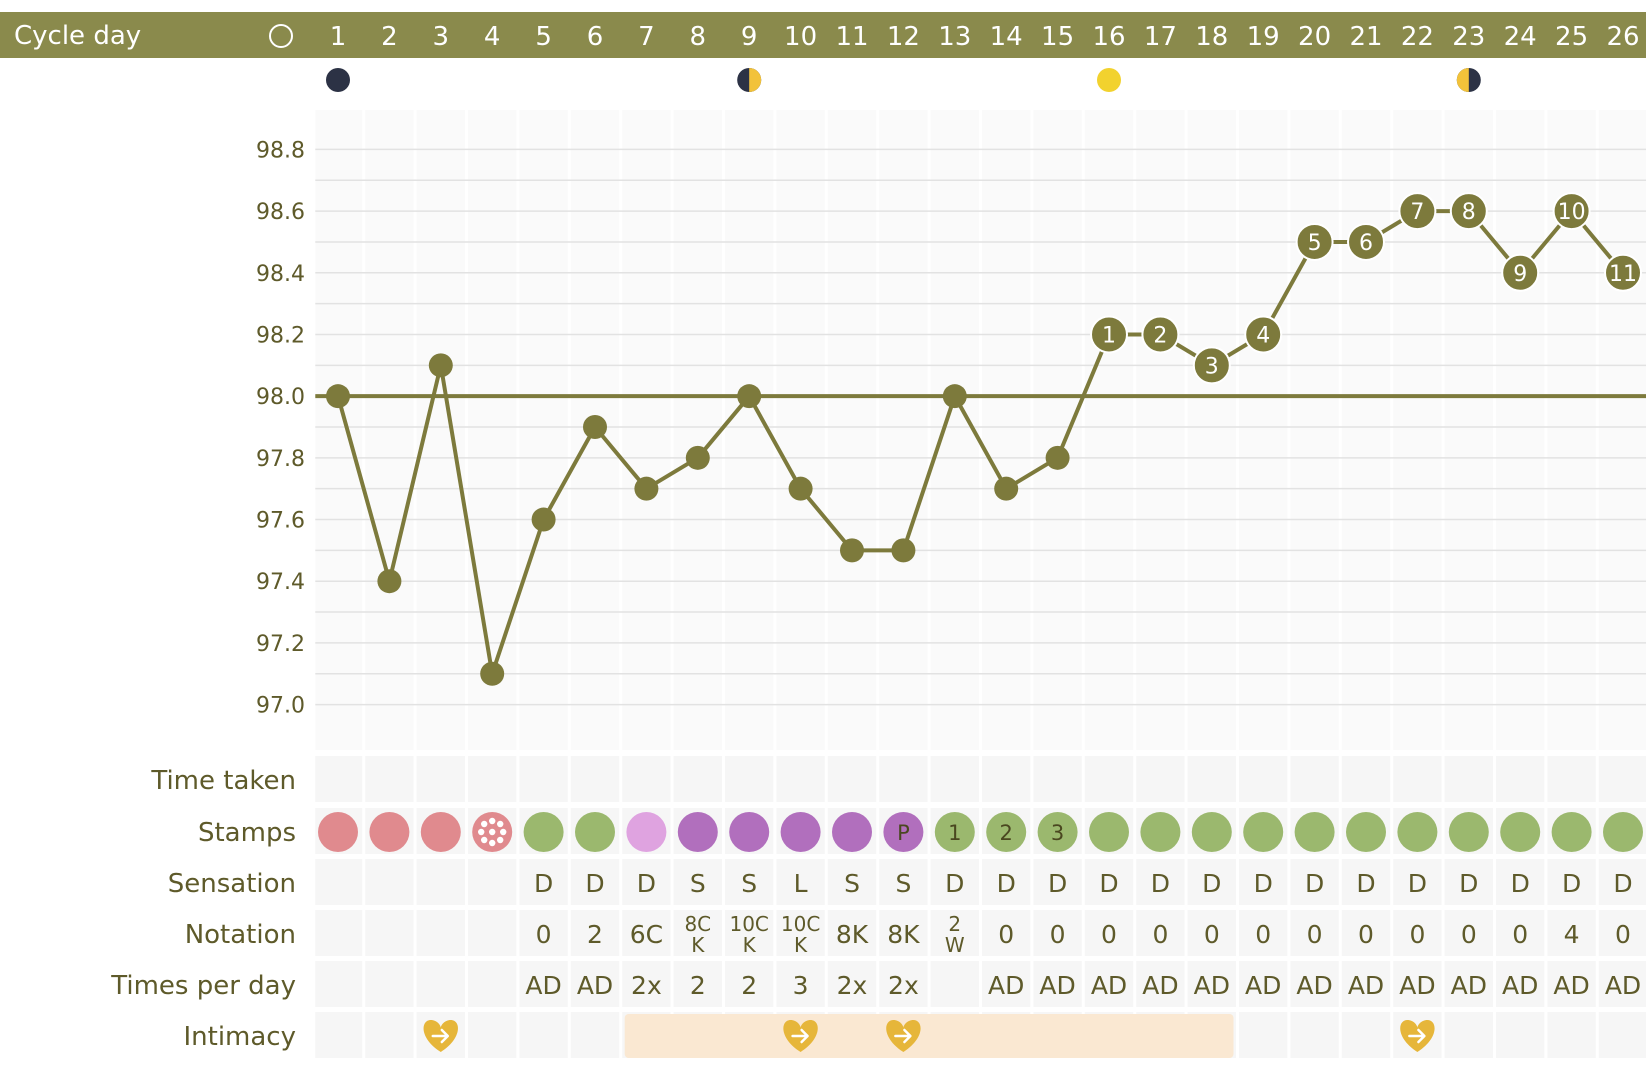 The width and height of the screenshot is (1646, 1080). What do you see at coordinates (646, 832) in the screenshot?
I see `stamp-light-purple` at bounding box center [646, 832].